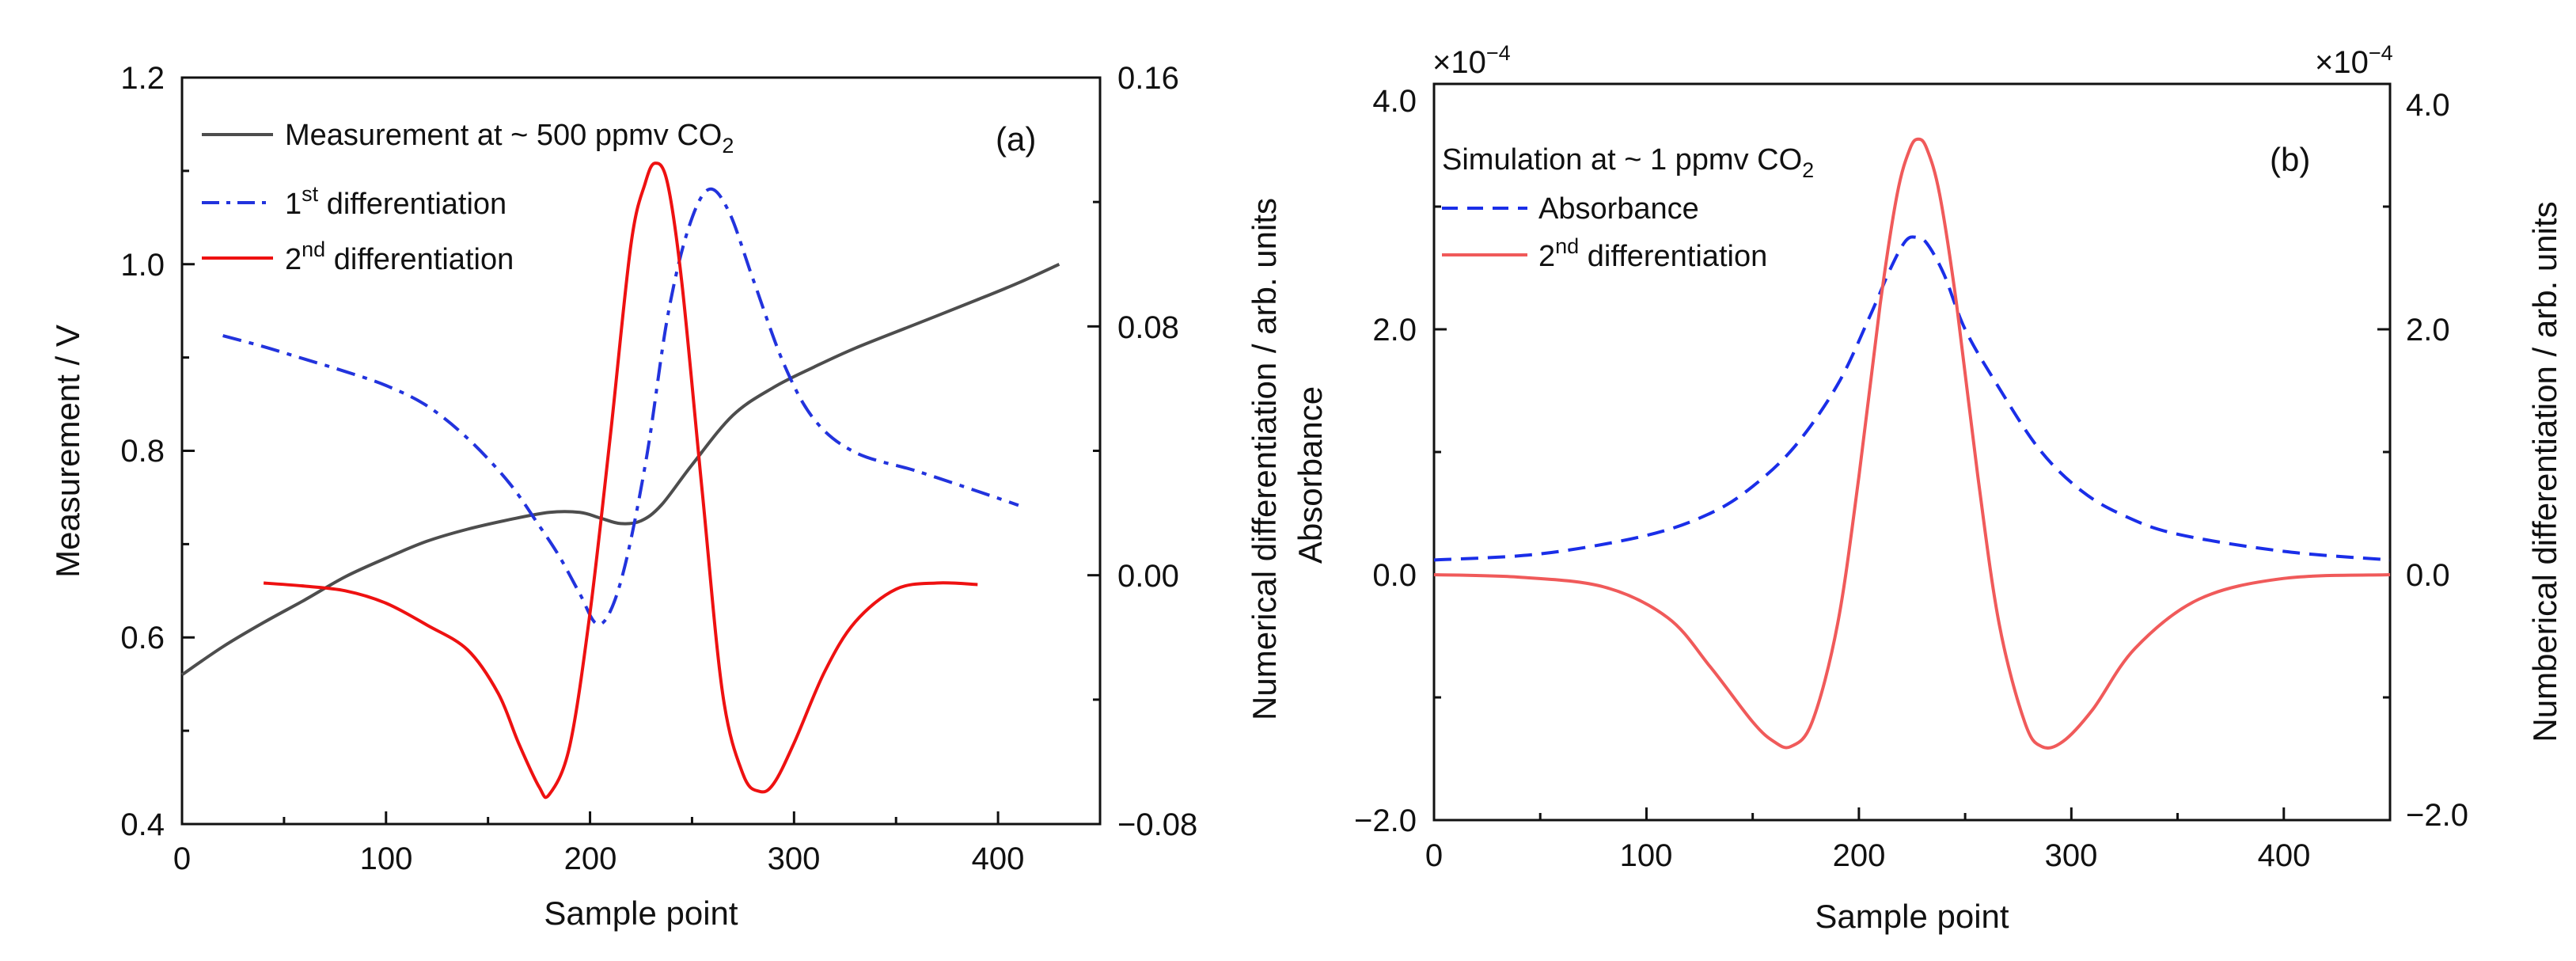 The image size is (2576, 961). What do you see at coordinates (1148, 577) in the screenshot?
I see `chart-a-y2tick-label: 0.00` at bounding box center [1148, 577].